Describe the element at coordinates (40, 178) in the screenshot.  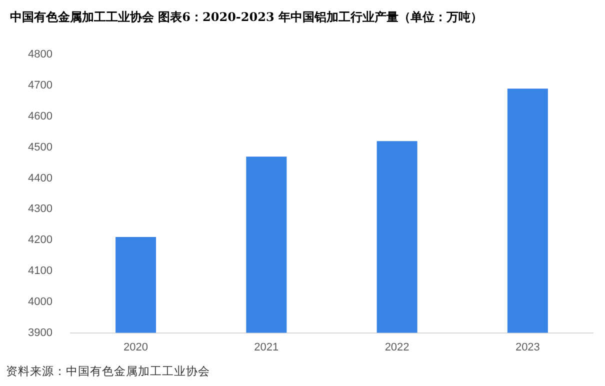
I see `y-tick-label: 4400` at that location.